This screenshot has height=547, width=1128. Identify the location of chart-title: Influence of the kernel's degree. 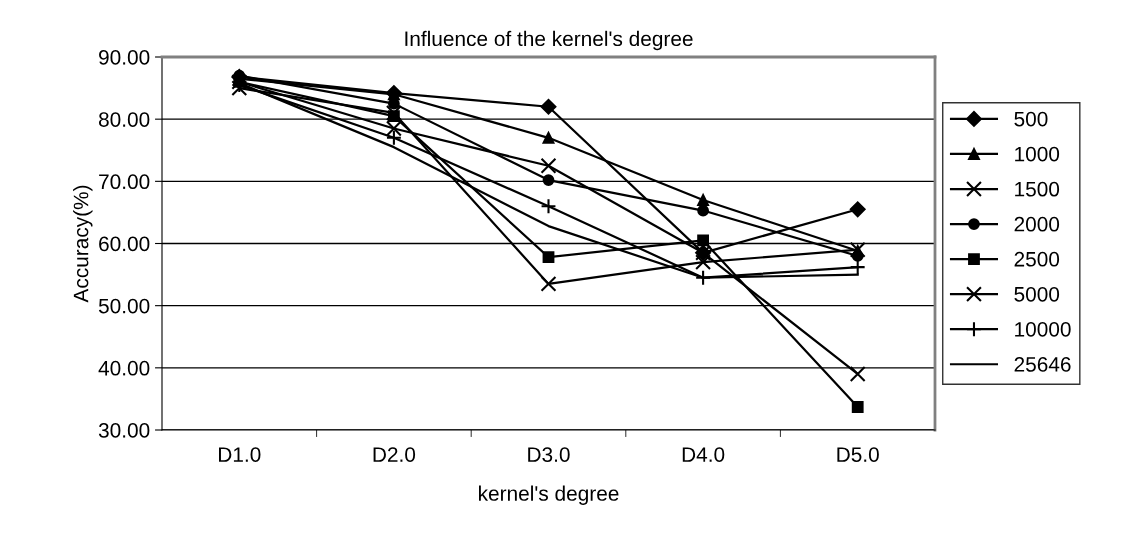
(549, 40).